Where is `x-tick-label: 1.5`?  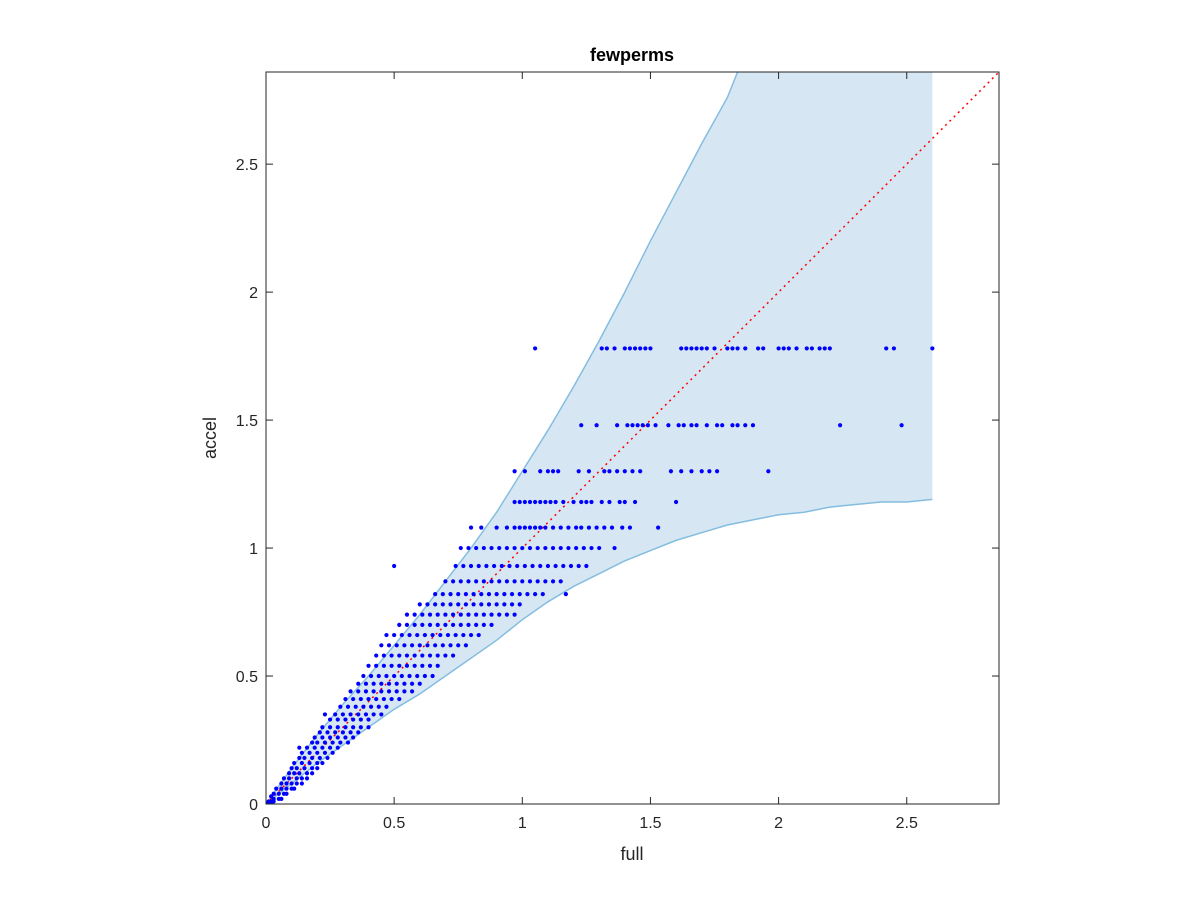
x-tick-label: 1.5 is located at coordinates (650, 823).